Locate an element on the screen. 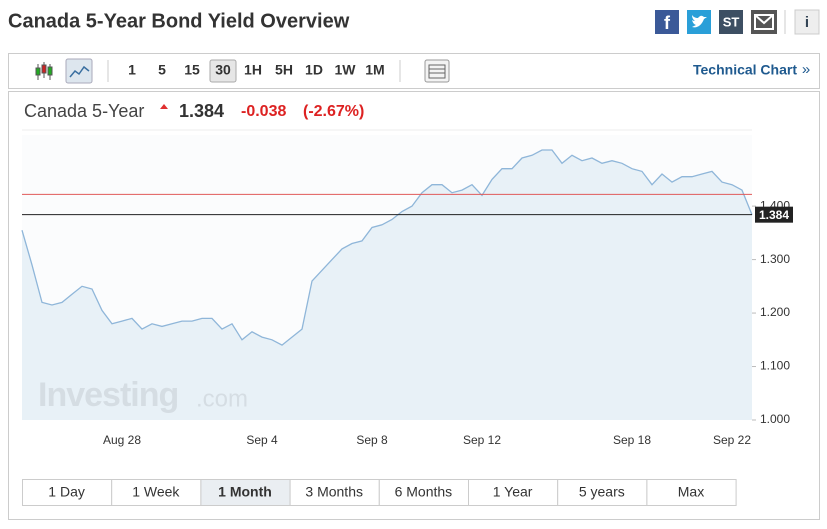  info-glyph: i is located at coordinates (807, 22).